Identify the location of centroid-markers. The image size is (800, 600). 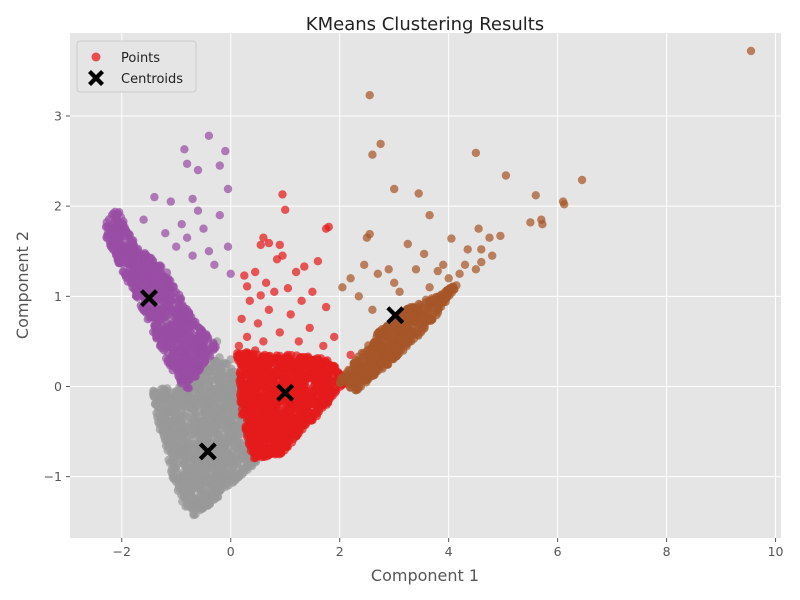
(272, 375).